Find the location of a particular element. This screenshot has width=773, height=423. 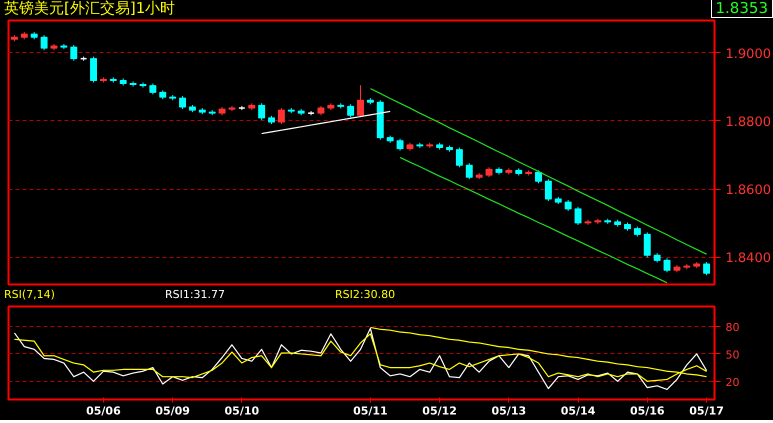

x-tick-label: 05/06 is located at coordinates (104, 411).